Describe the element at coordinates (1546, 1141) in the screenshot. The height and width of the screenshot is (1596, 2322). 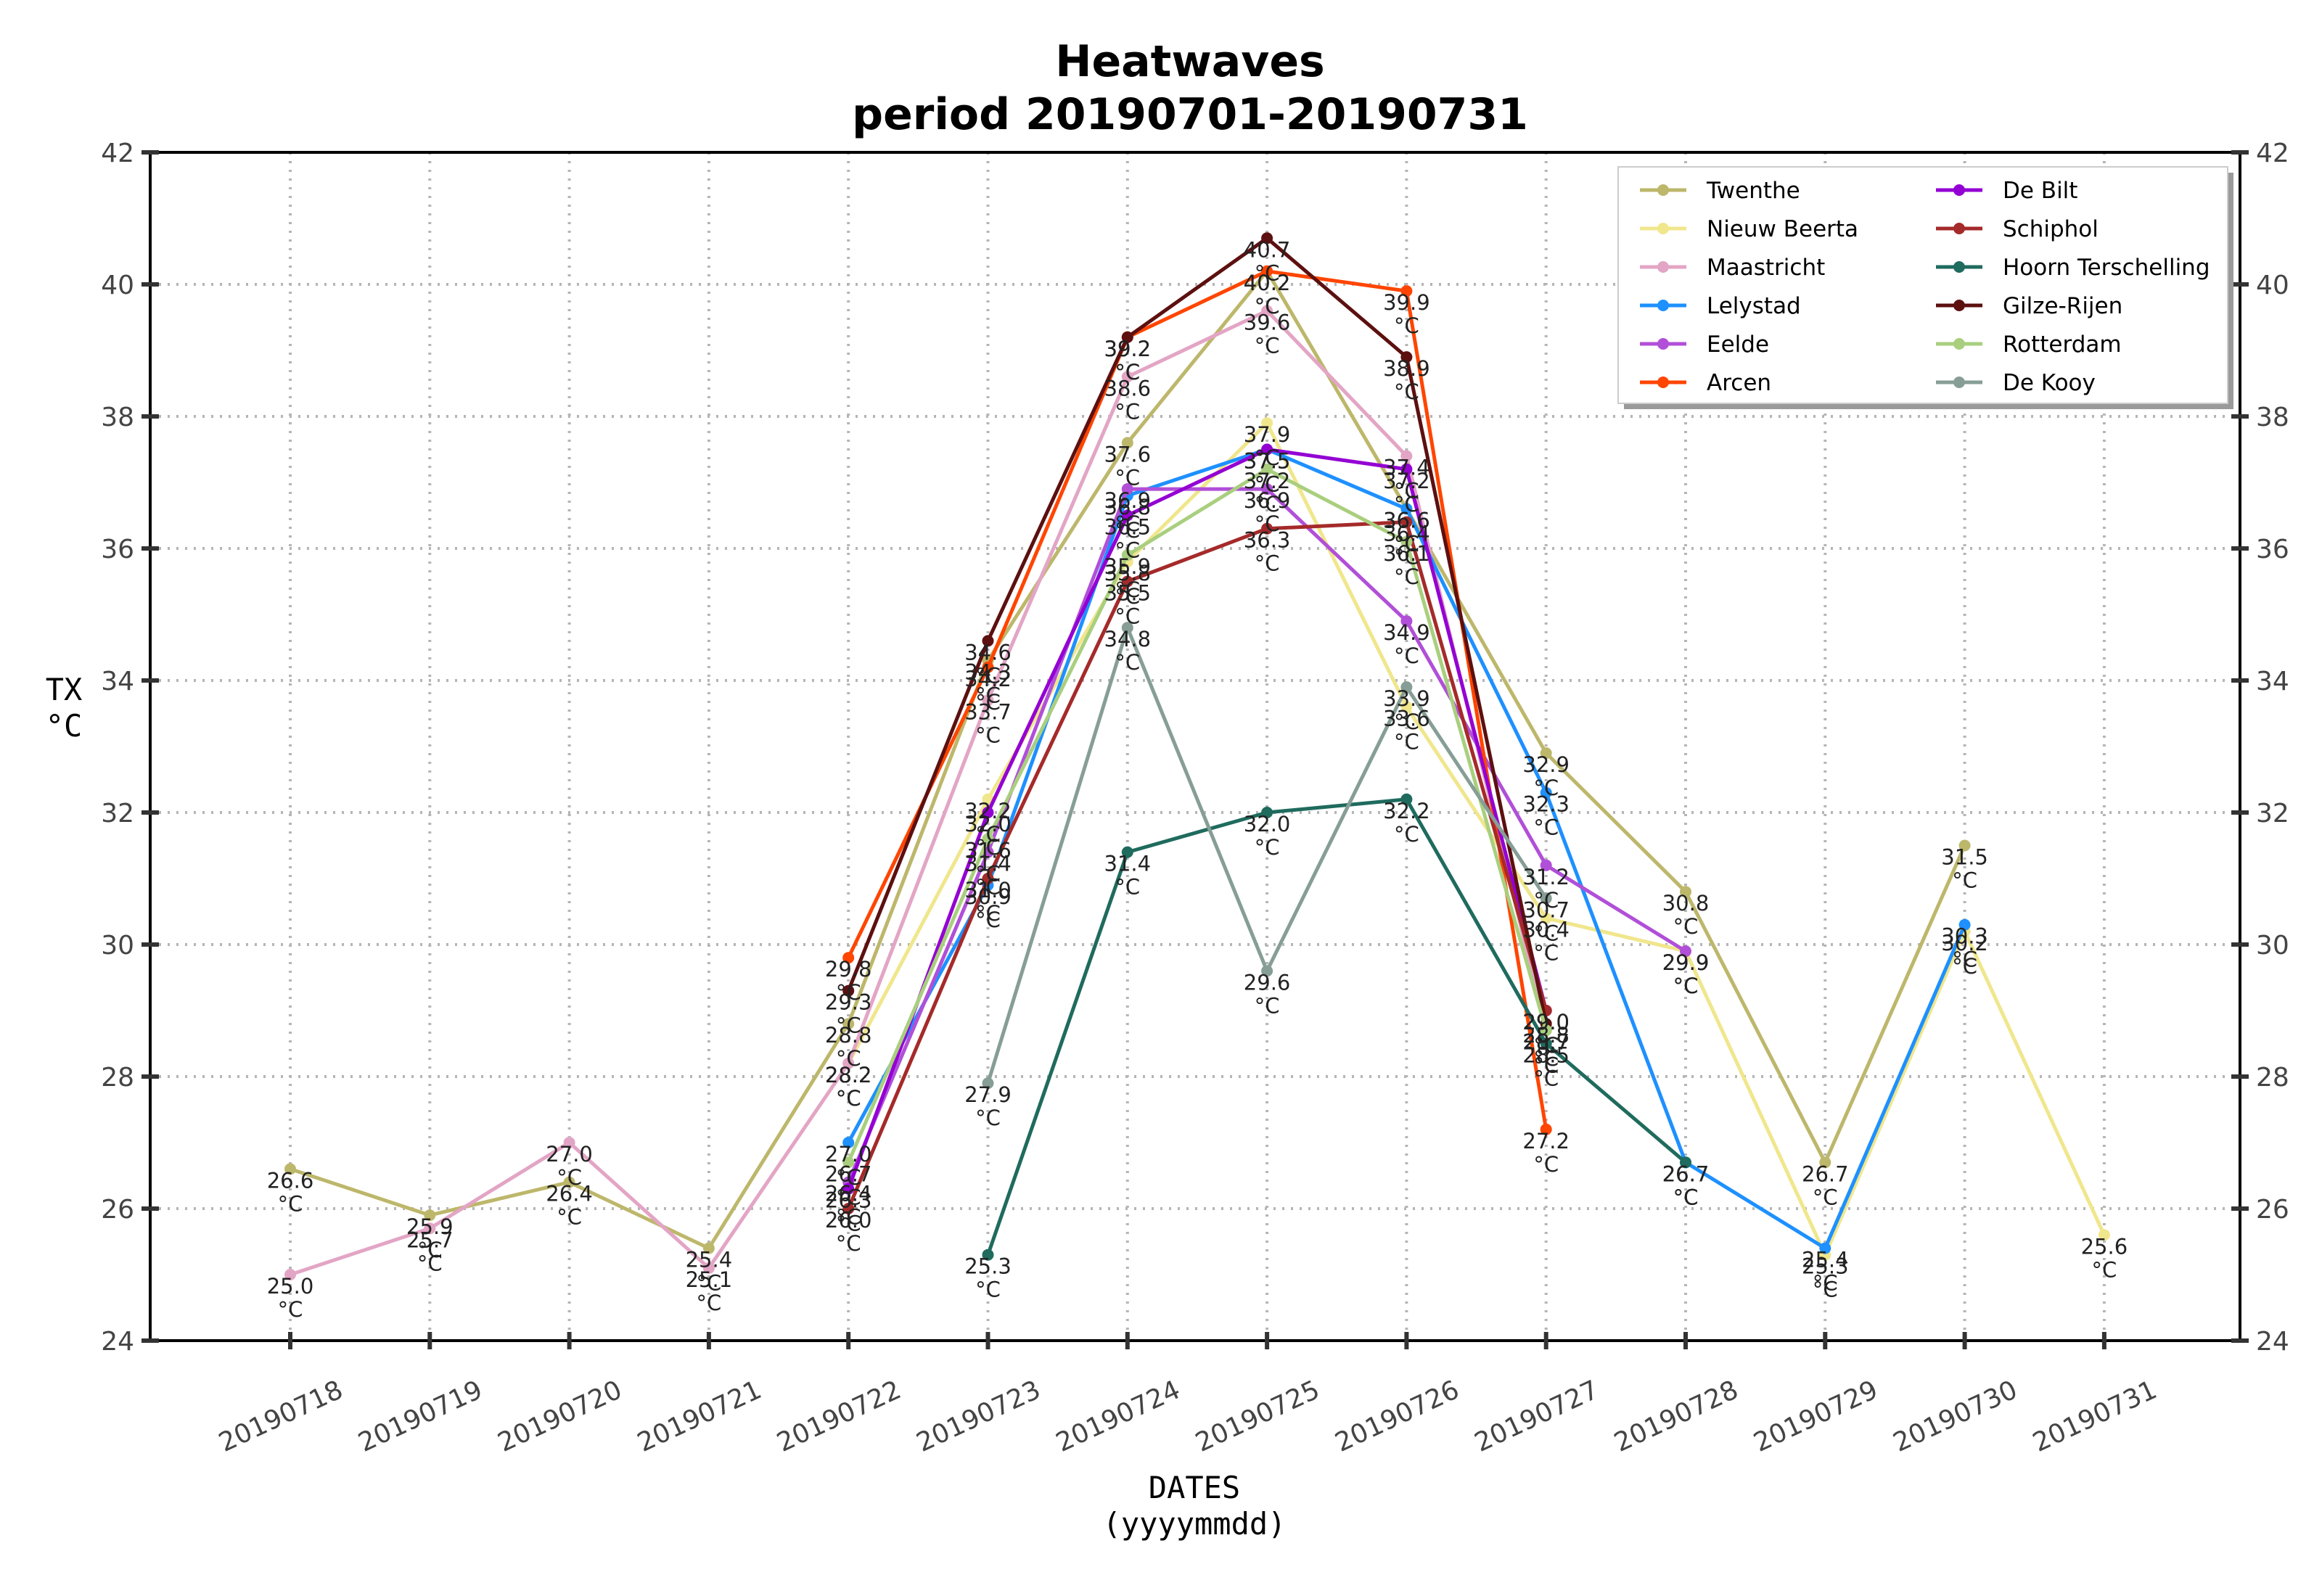
I see `data-label-value: 27.2` at that location.